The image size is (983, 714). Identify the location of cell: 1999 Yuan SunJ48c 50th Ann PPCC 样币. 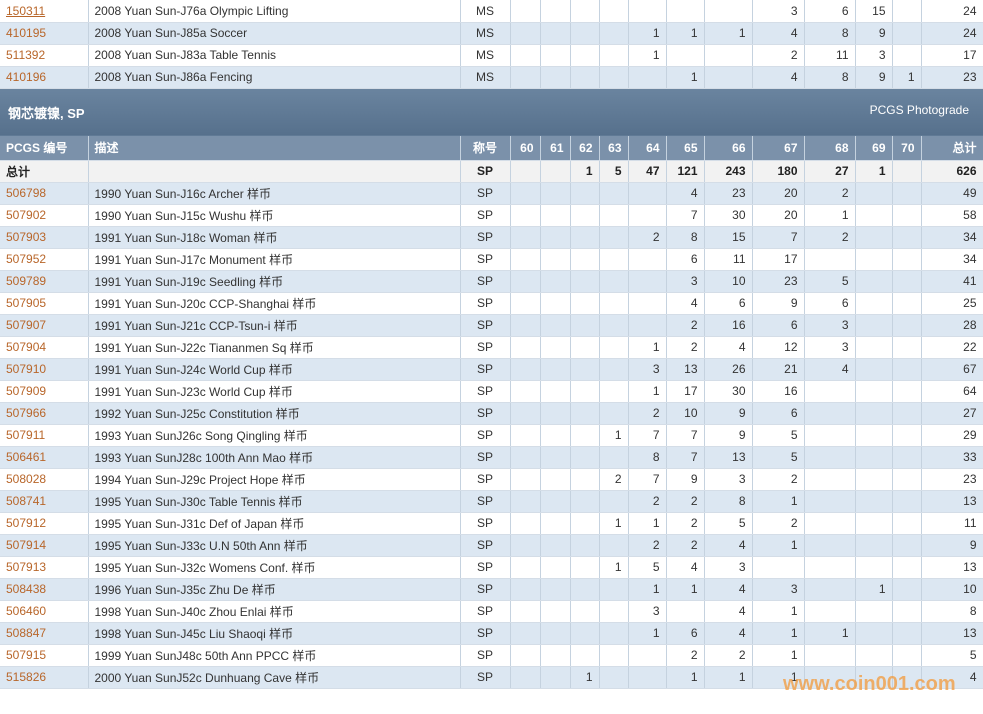
(274, 655).